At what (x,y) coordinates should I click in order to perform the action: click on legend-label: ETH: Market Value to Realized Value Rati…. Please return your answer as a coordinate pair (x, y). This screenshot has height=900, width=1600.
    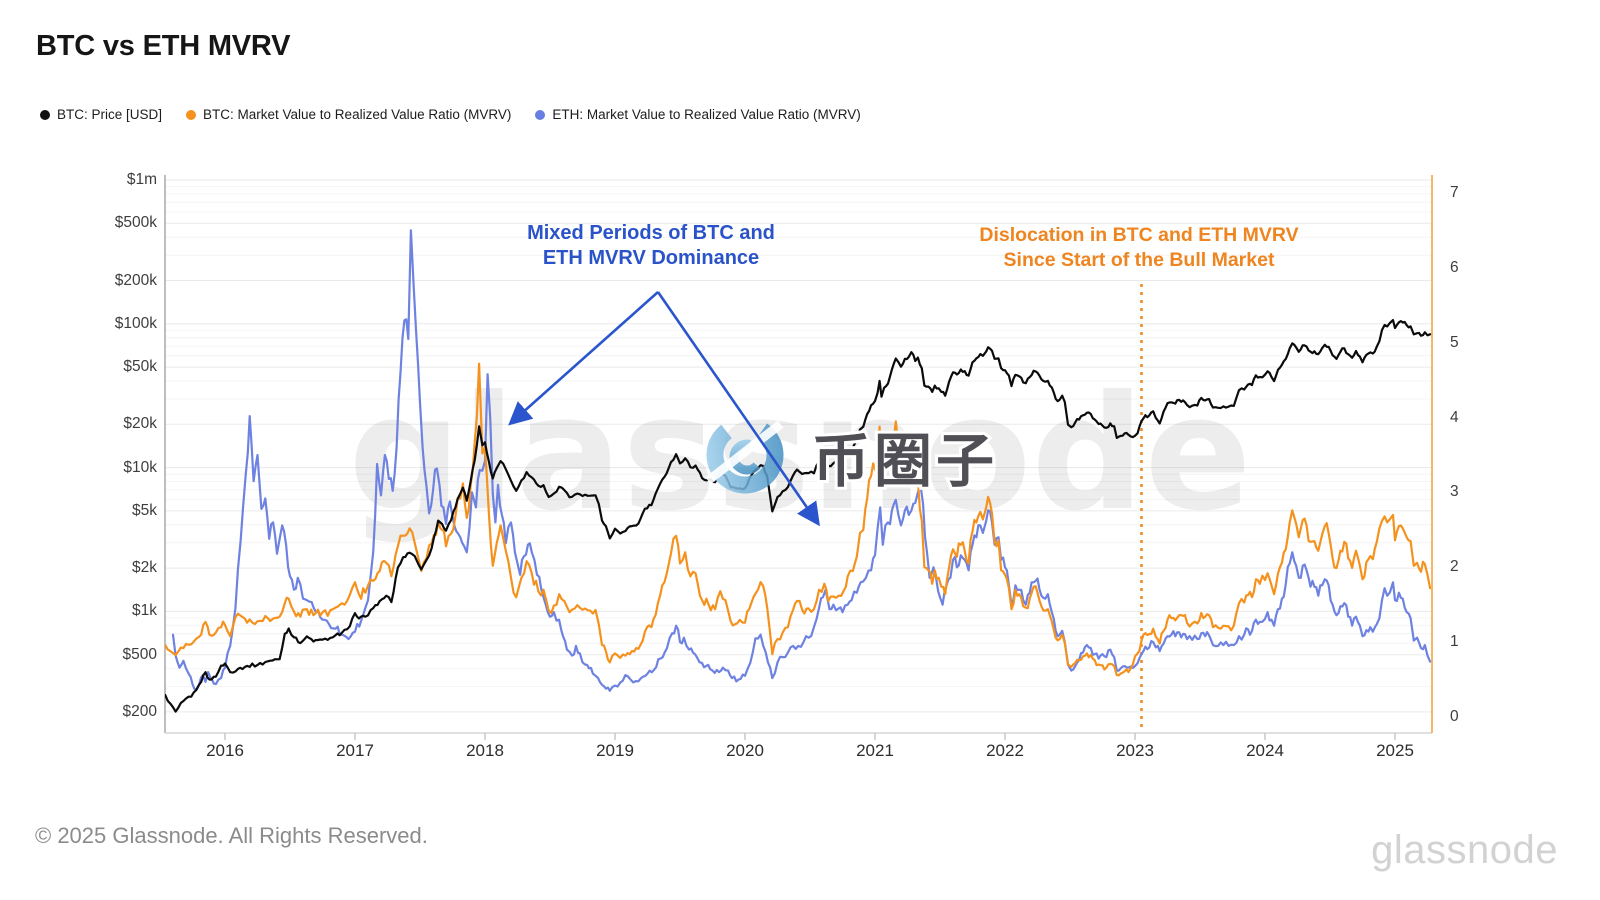
    Looking at the image, I should click on (706, 114).